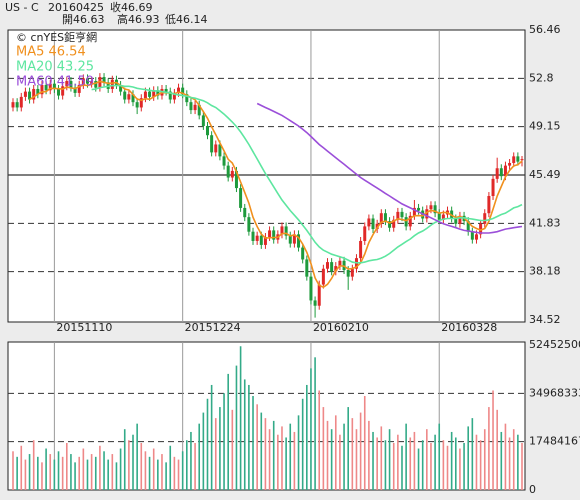  Describe the element at coordinates (76, 7) in the screenshot. I see `date: 20160425` at that location.